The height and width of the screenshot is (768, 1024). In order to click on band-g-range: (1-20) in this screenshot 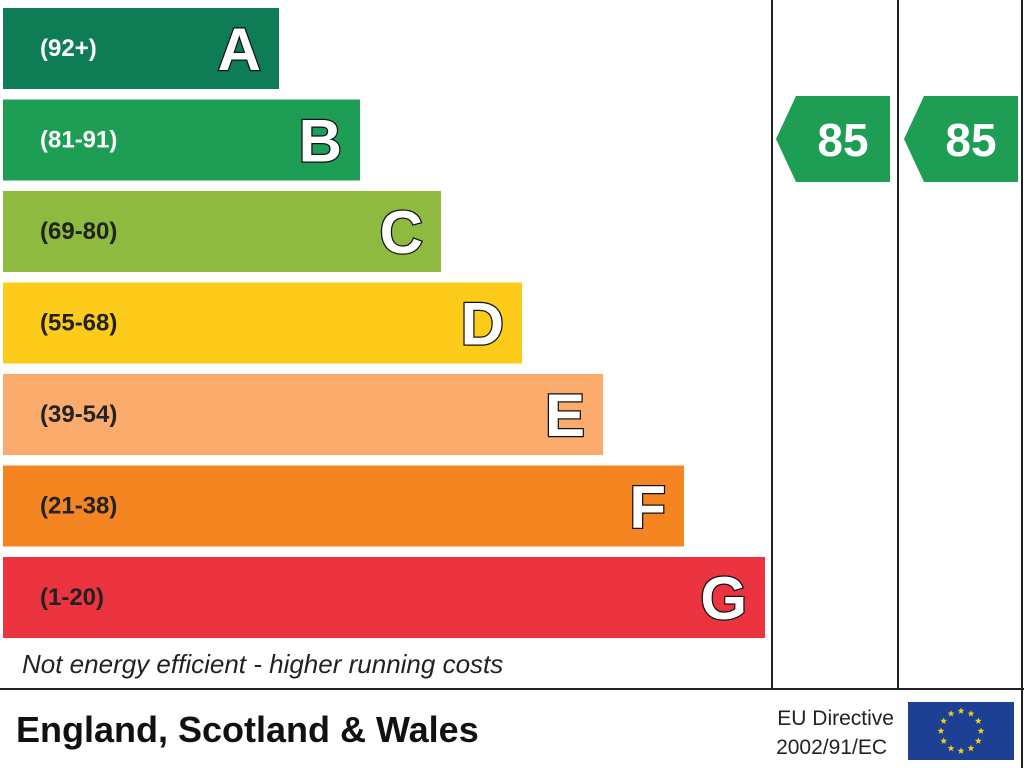, I will do `click(72, 597)`.